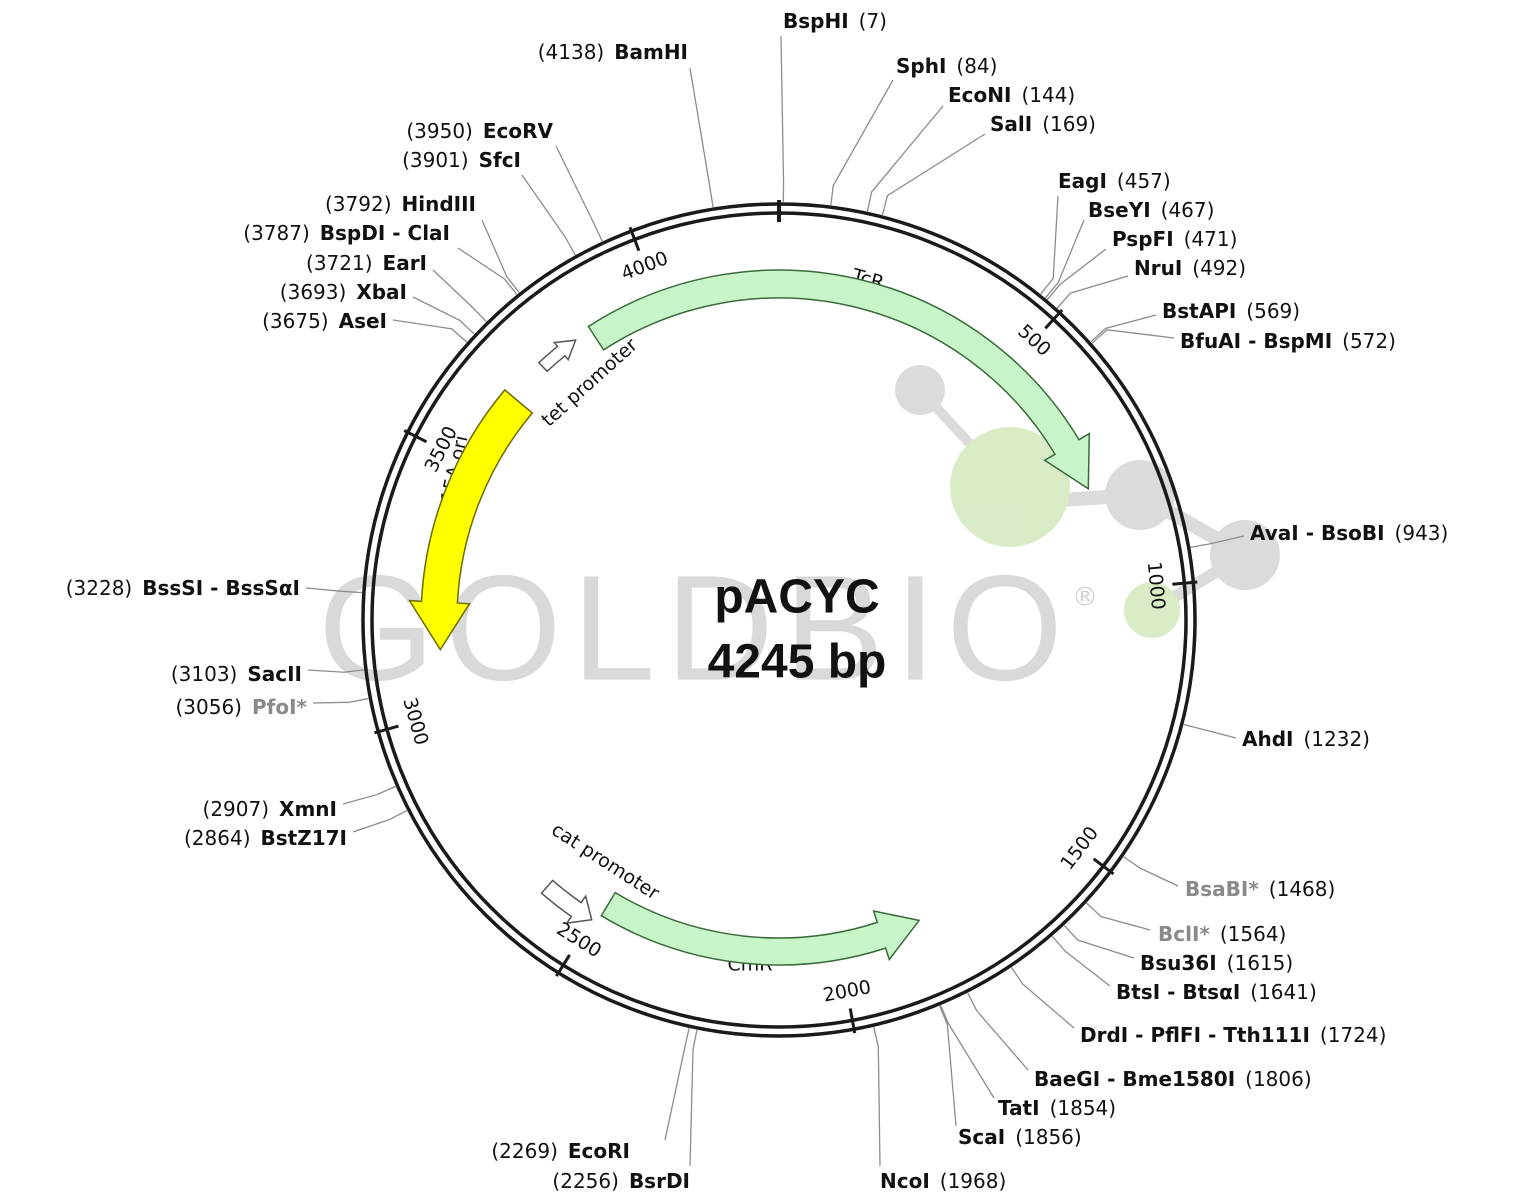  I want to click on site-label: (3721) EarI, so click(366, 263).